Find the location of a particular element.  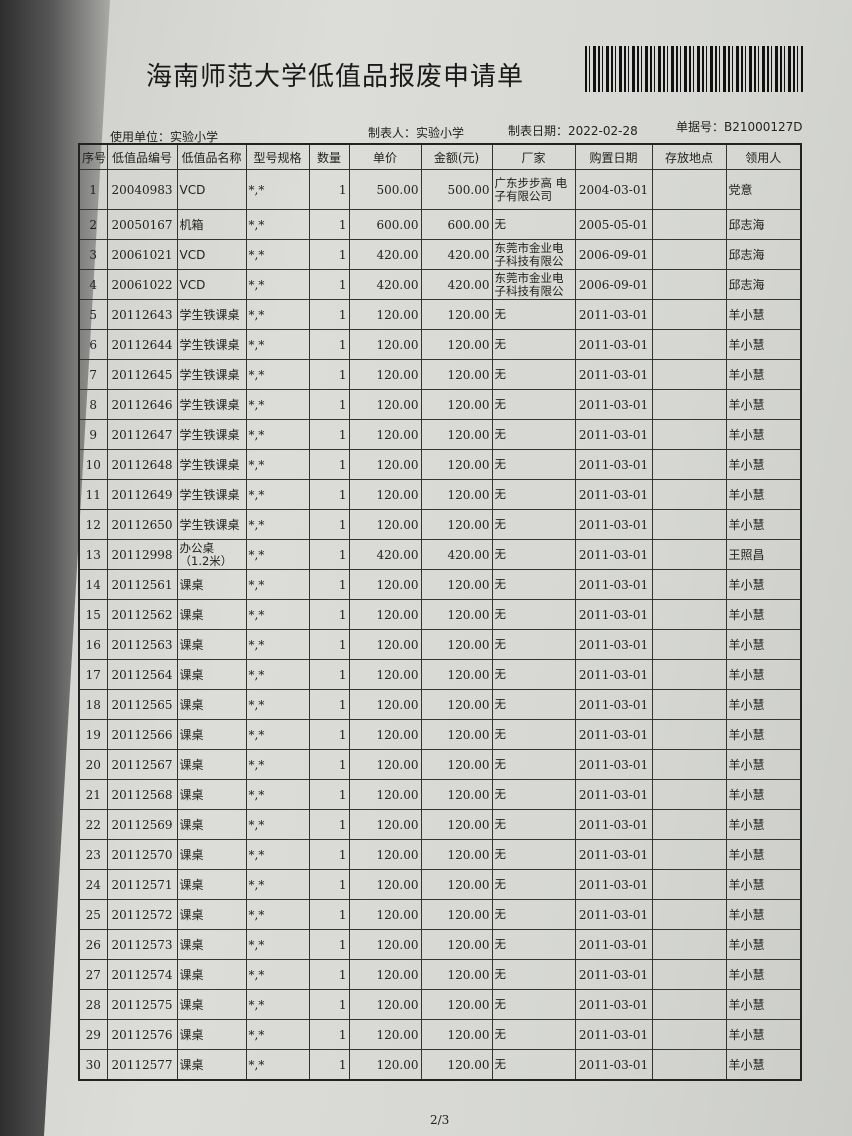

table-cell: 邱志海 is located at coordinates (763, 224).